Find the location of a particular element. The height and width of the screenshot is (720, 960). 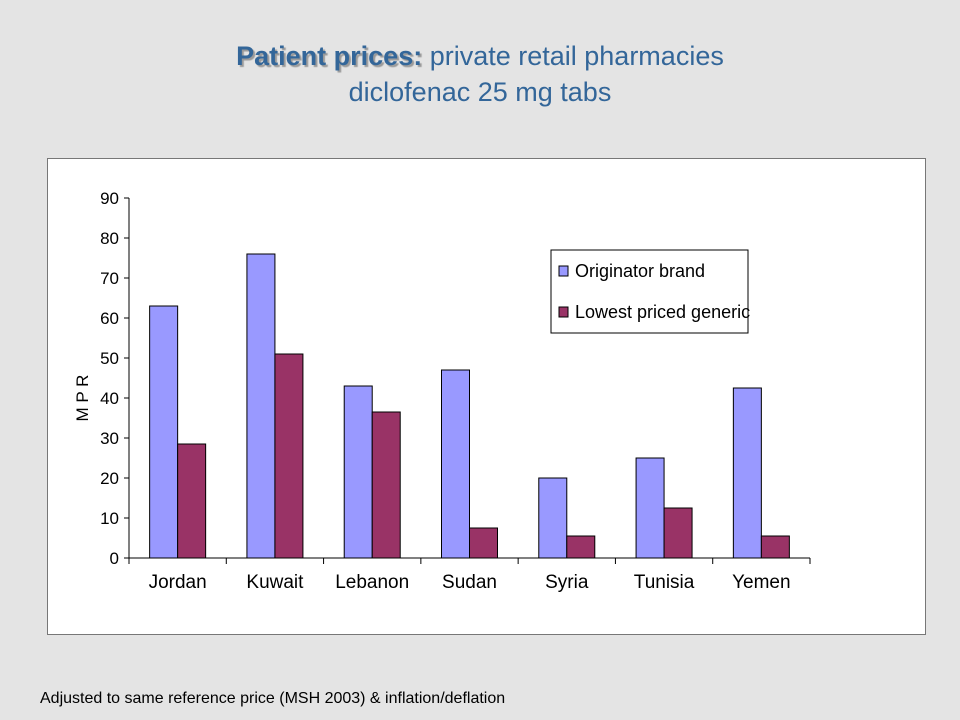

y-tick-label: 0 is located at coordinates (114, 558).